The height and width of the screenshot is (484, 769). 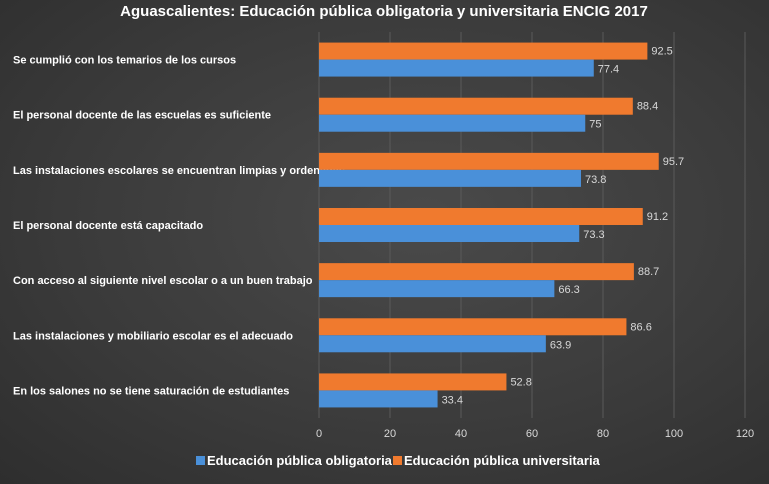 What do you see at coordinates (520, 382) in the screenshot?
I see `data-label-universitaria: 52.8` at bounding box center [520, 382].